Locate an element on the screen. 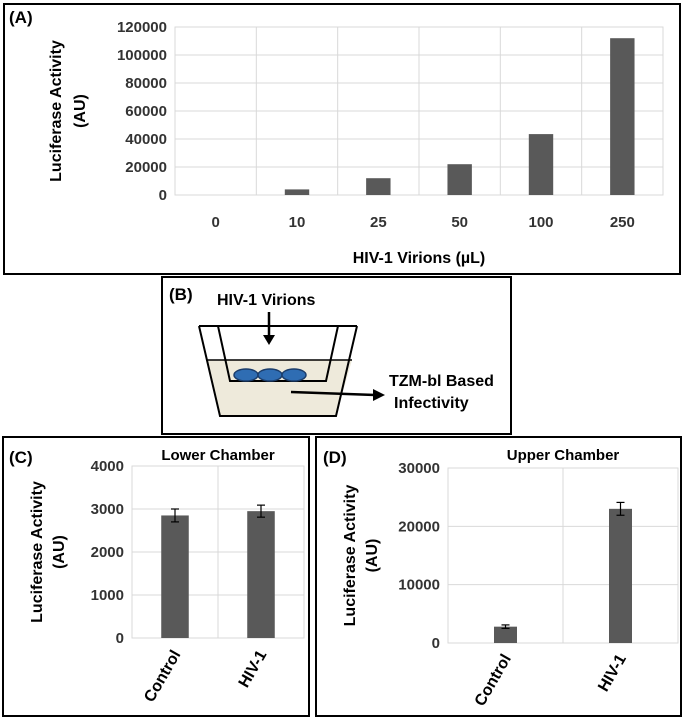 The image size is (685, 720). x-tick-label: 100 is located at coordinates (540, 222).